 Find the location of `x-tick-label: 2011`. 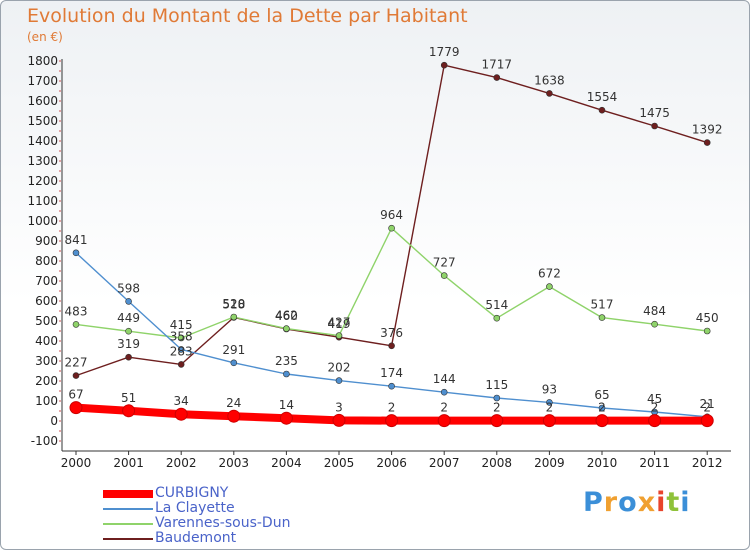

x-tick-label: 2011 is located at coordinates (654, 463).